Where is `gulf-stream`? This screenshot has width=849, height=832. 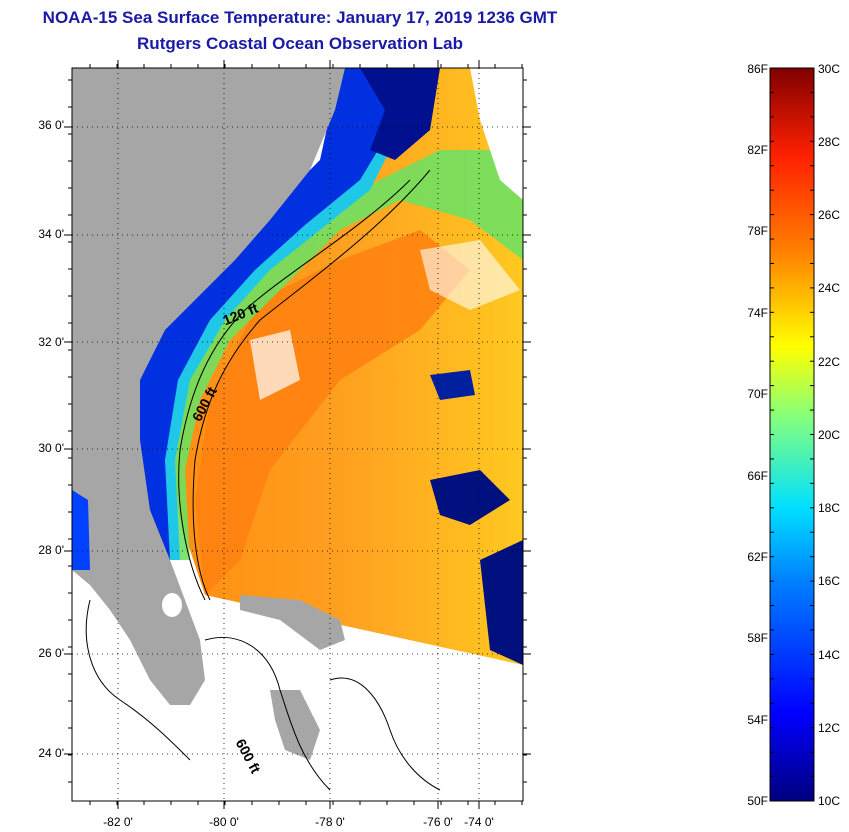 gulf-stream is located at coordinates (332, 412).